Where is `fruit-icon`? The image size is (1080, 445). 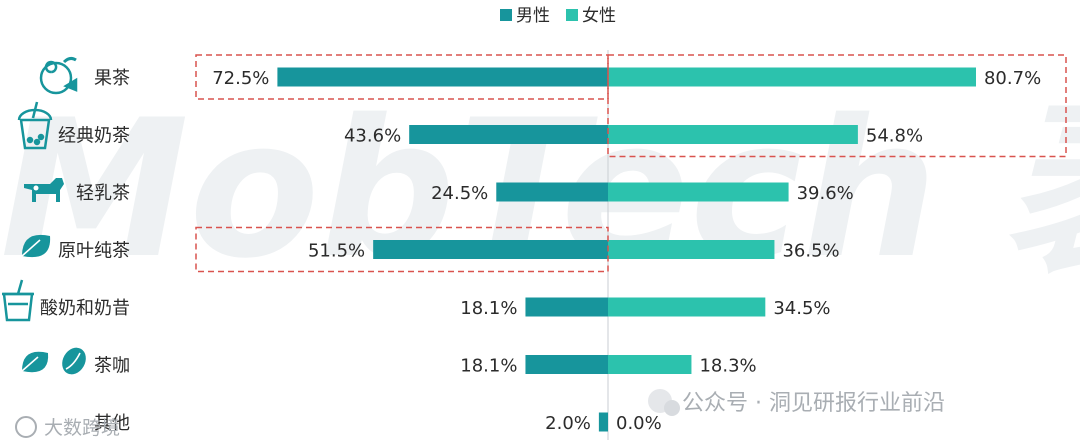
fruit-icon is located at coordinates (58, 75).